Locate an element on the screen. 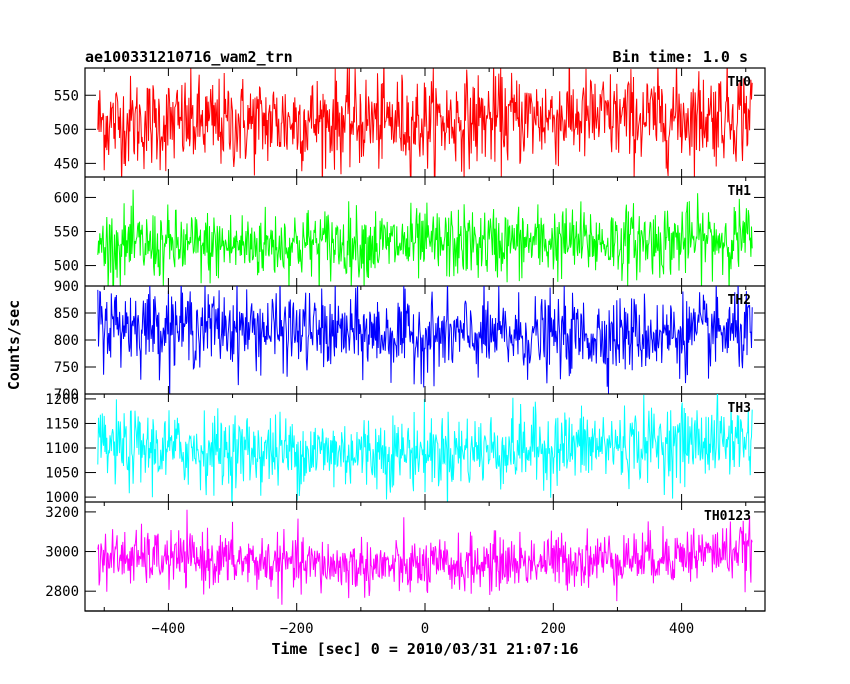 This screenshot has height=684, width=850. x-tick-label: 400 is located at coordinates (681, 629).